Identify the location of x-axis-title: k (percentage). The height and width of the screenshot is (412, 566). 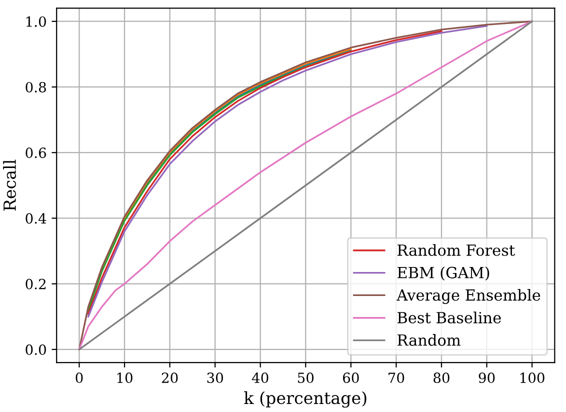
(305, 399).